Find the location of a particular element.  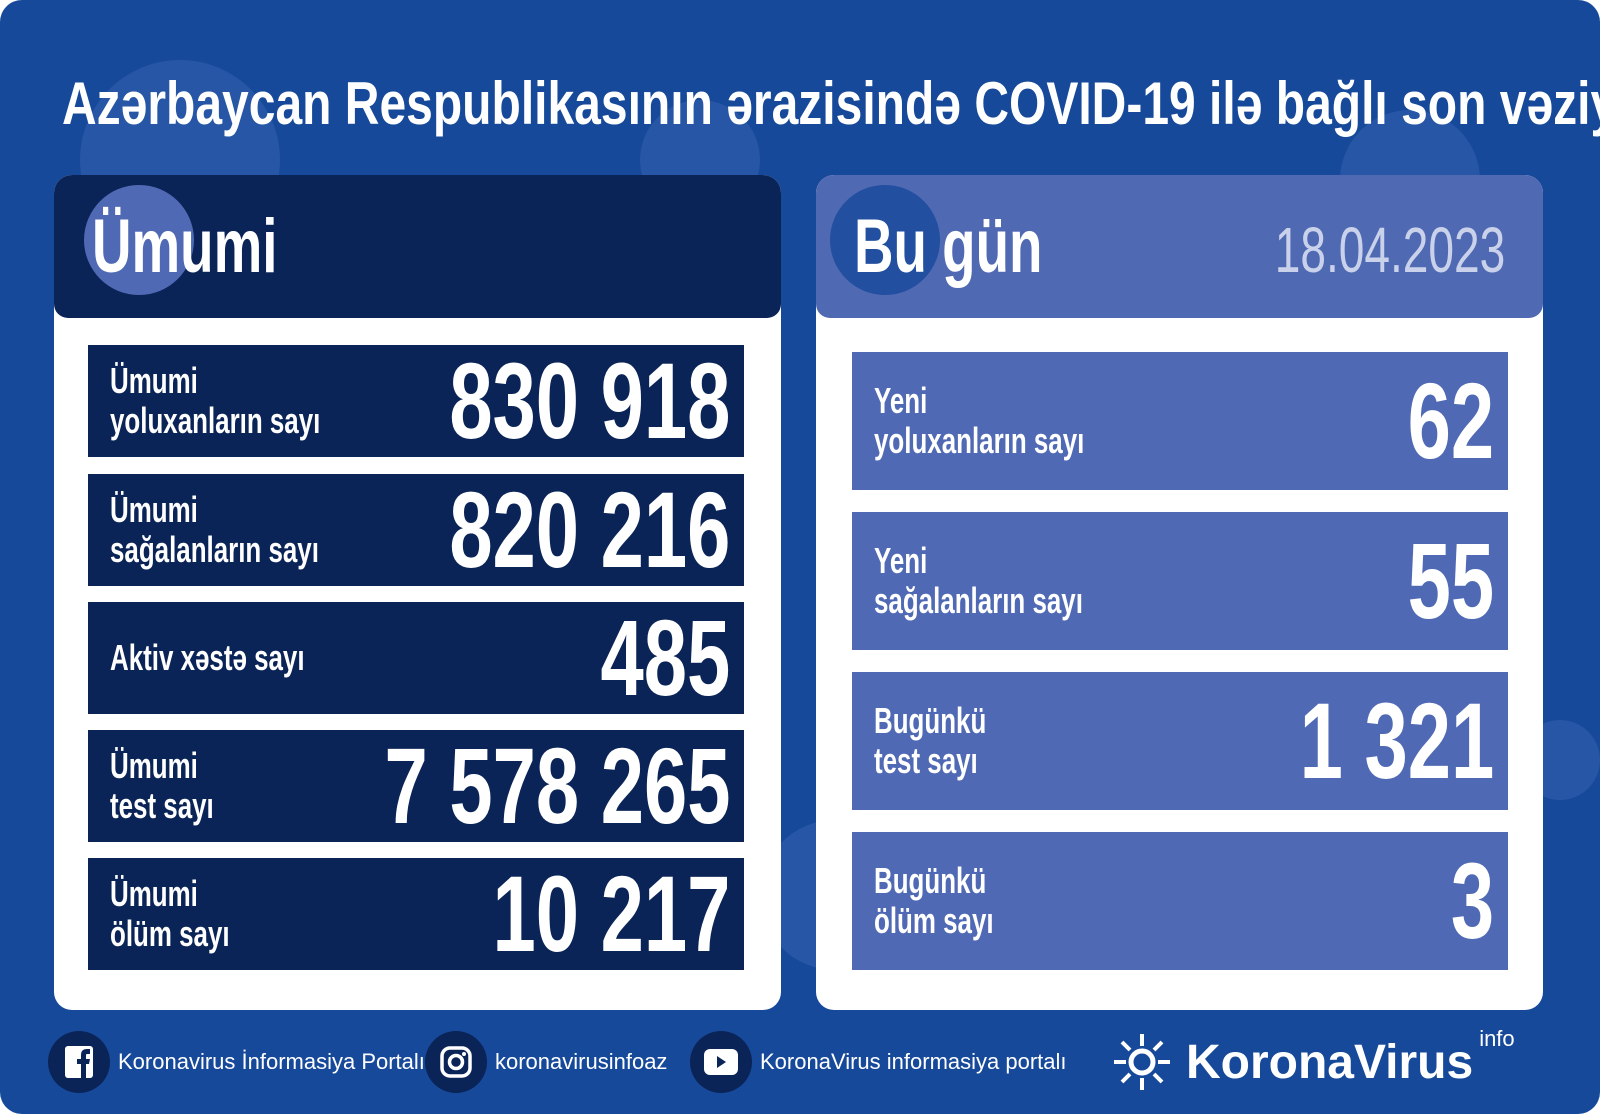

youtube-label: KoronaVirus informasiya portalı is located at coordinates (913, 1061).